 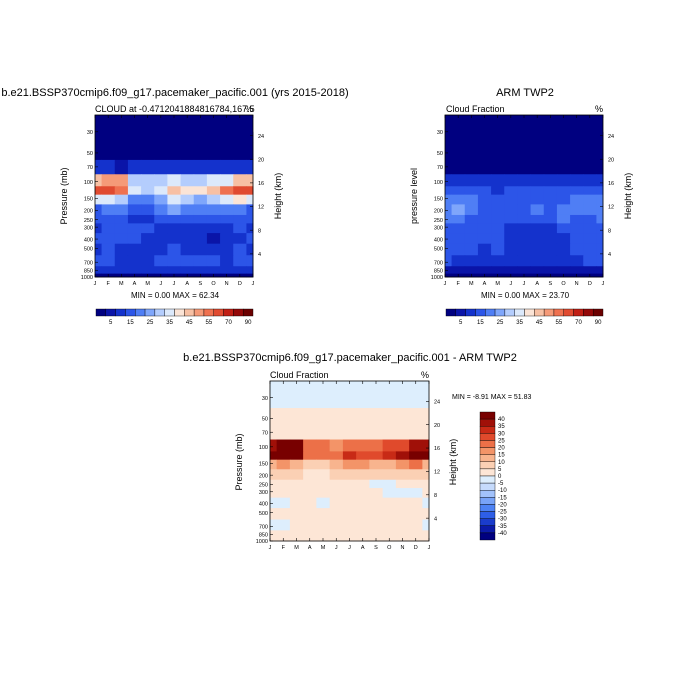 What do you see at coordinates (227, 284) in the screenshot?
I see `model-xtick-label: N` at bounding box center [227, 284].